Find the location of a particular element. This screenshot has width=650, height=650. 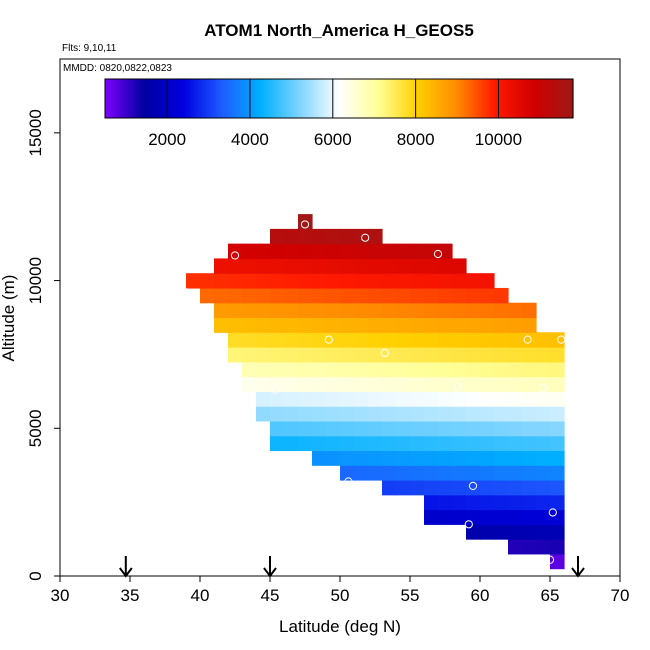

y-tick-label: 0 is located at coordinates (35, 575).